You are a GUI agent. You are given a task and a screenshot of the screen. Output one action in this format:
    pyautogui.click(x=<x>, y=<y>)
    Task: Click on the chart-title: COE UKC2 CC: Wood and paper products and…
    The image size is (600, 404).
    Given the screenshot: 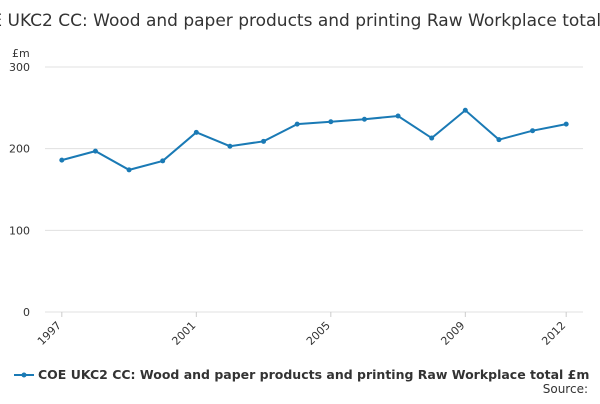 What is the action you would take?
    pyautogui.click(x=300, y=21)
    